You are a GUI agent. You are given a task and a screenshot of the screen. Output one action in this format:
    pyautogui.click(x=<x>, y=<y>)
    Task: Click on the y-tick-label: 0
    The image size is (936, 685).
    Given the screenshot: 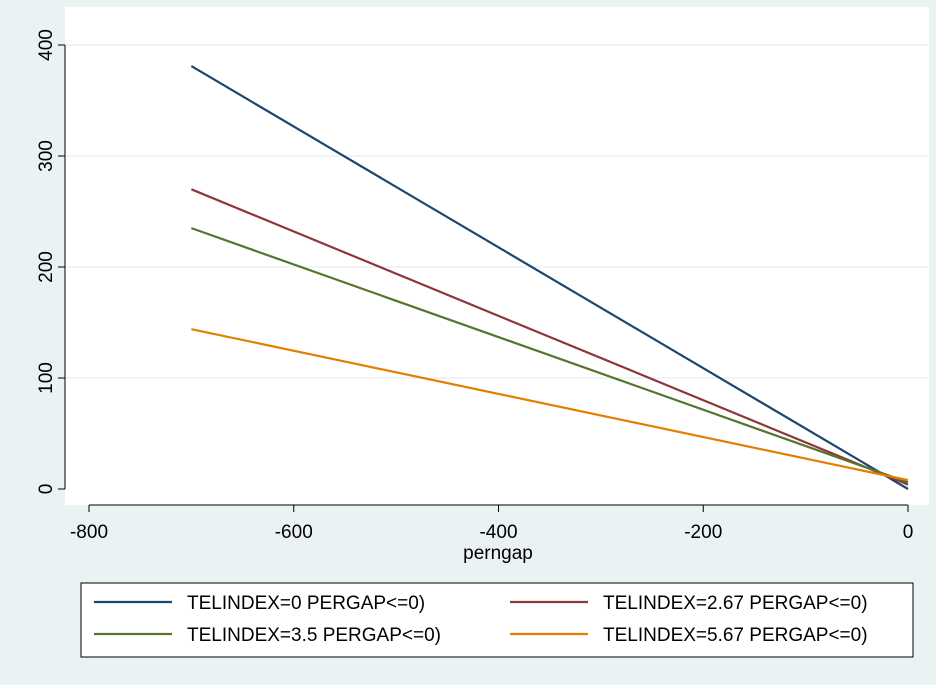 What is the action you would take?
    pyautogui.click(x=46, y=489)
    